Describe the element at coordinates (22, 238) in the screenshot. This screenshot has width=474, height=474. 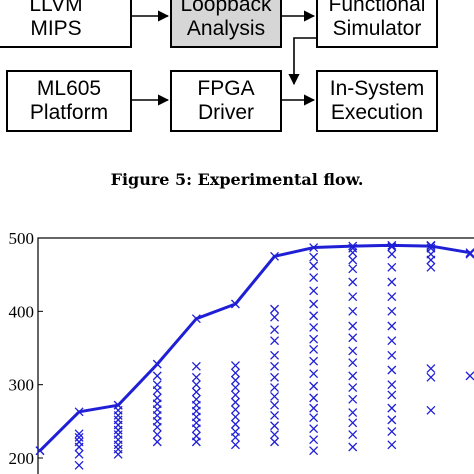
I see `y-tick-label: 500` at that location.